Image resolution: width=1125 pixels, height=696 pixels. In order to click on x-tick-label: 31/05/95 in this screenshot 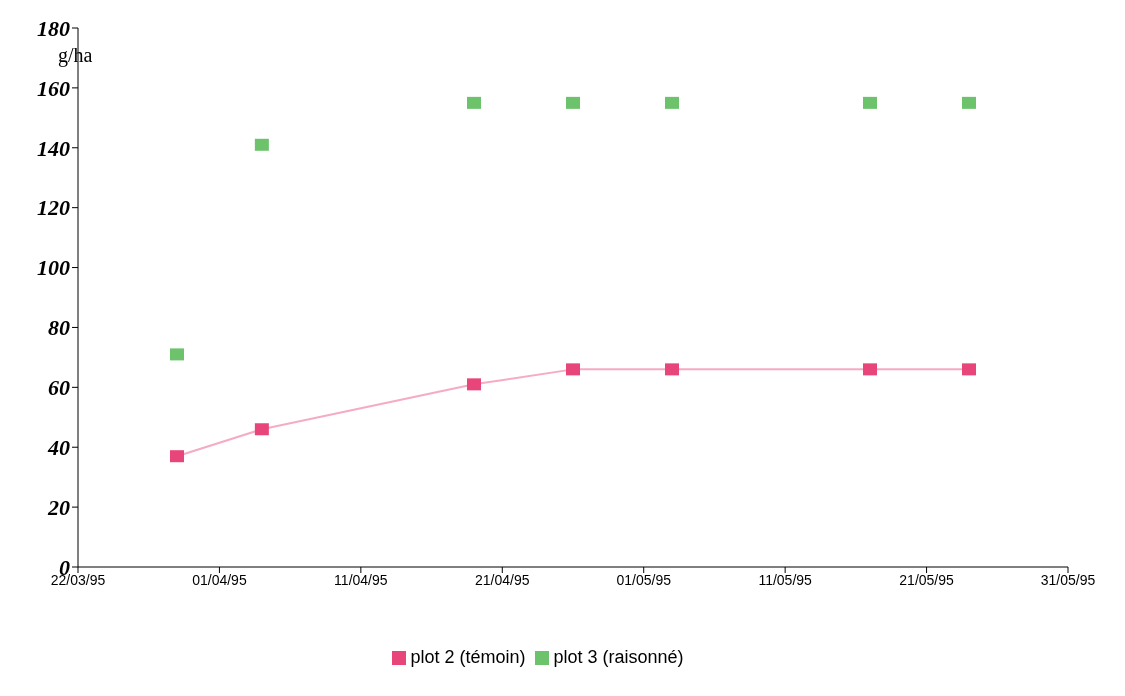, I will do `click(1068, 579)`.